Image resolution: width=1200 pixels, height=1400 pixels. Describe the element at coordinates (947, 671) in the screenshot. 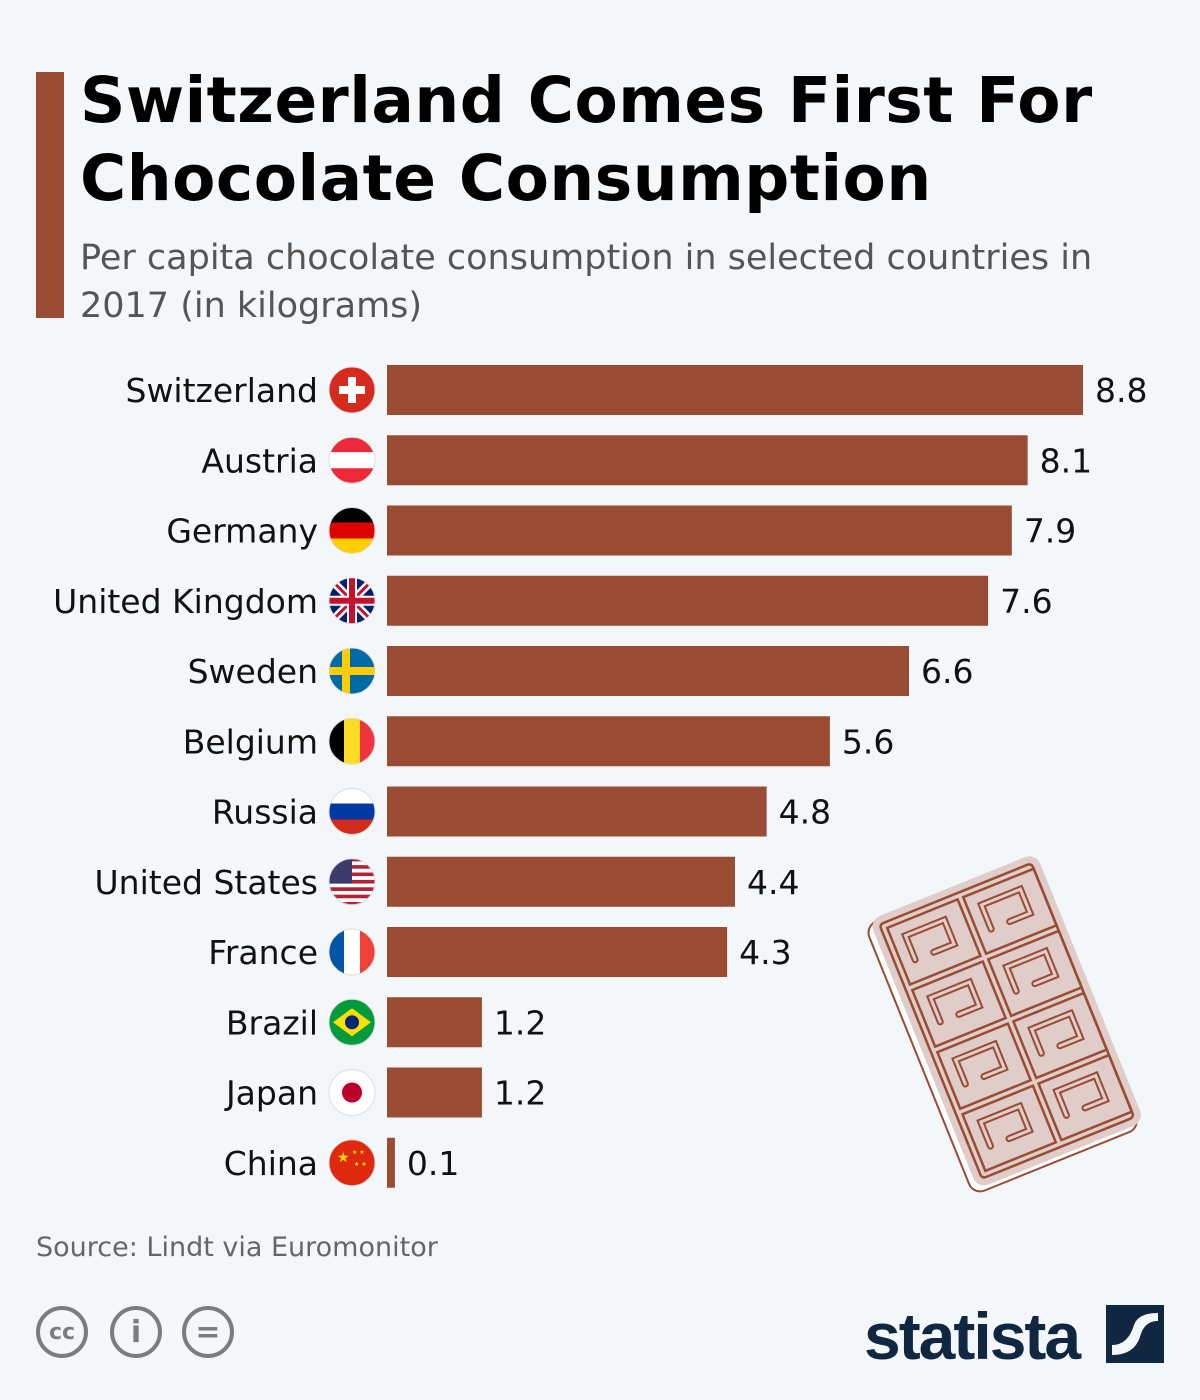

I see `value-label: 6.6` at that location.